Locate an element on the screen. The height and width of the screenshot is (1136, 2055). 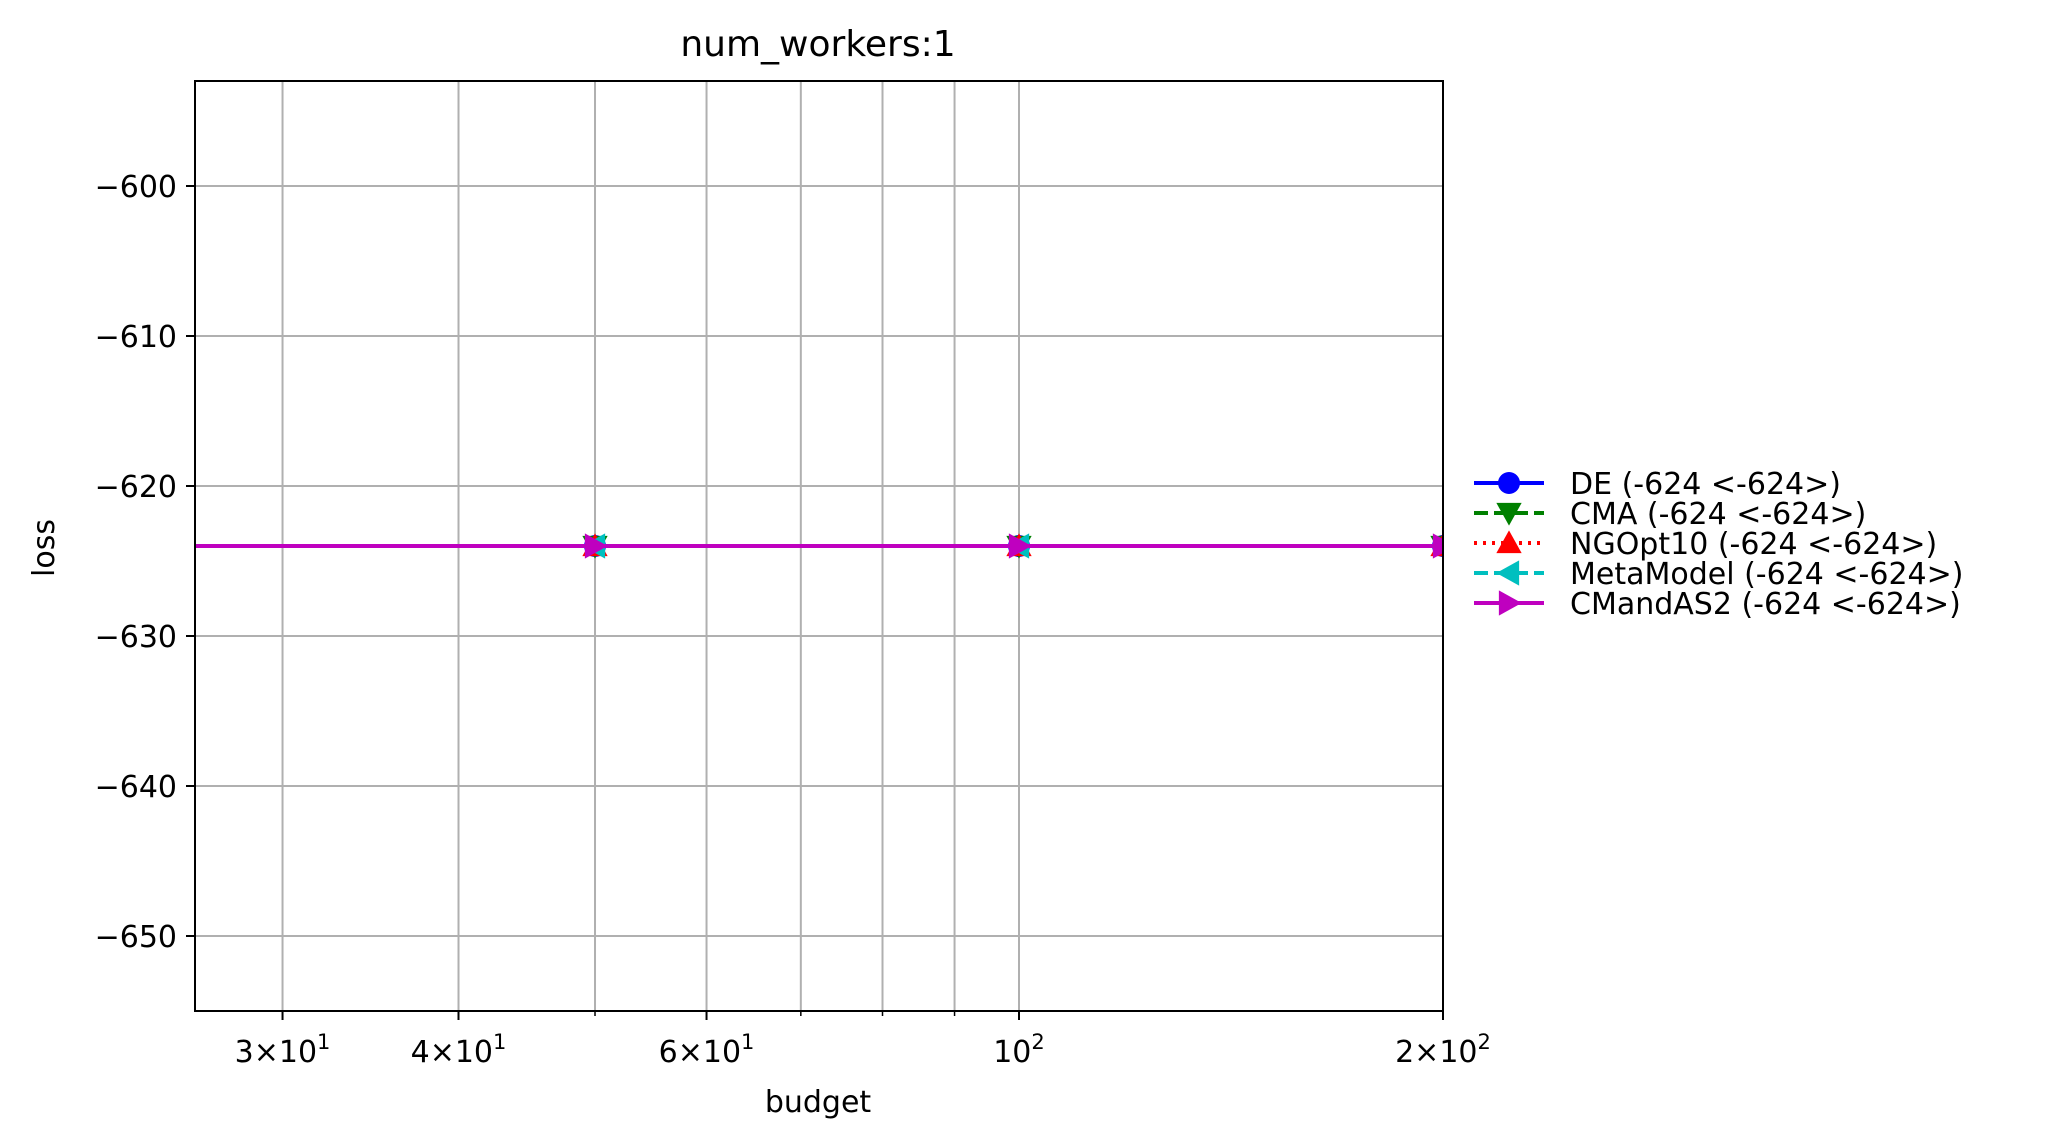
legend-item: CMandAS2 (-624 <-624>) is located at coordinates (1717, 604).